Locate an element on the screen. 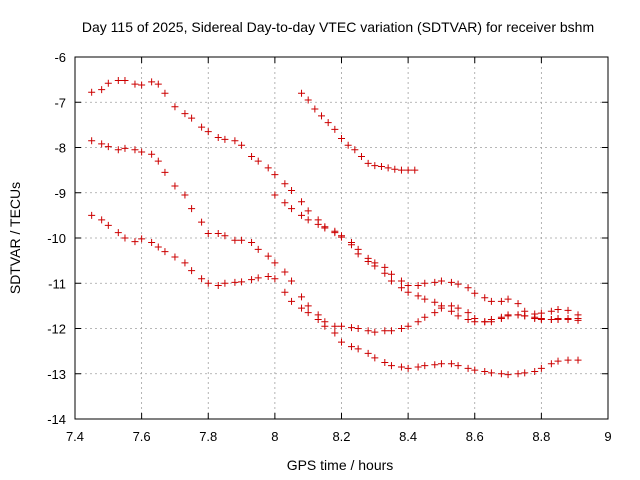  y-tick-label: -8 is located at coordinates (60, 148).